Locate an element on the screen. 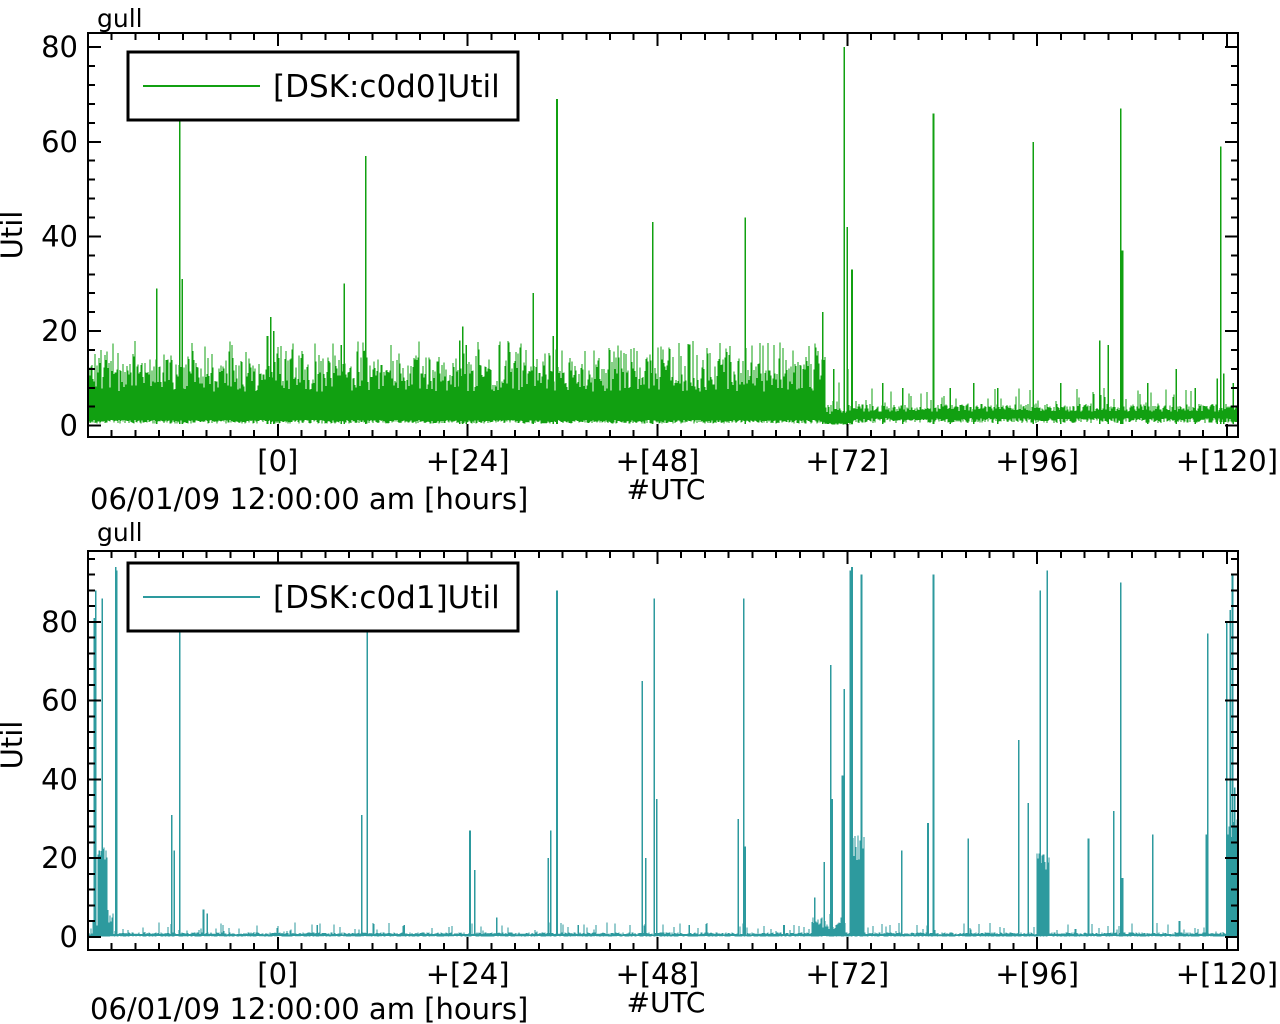 The width and height of the screenshot is (1280, 1024). legend-label: [DSK:c0d1]Util is located at coordinates (386, 598).